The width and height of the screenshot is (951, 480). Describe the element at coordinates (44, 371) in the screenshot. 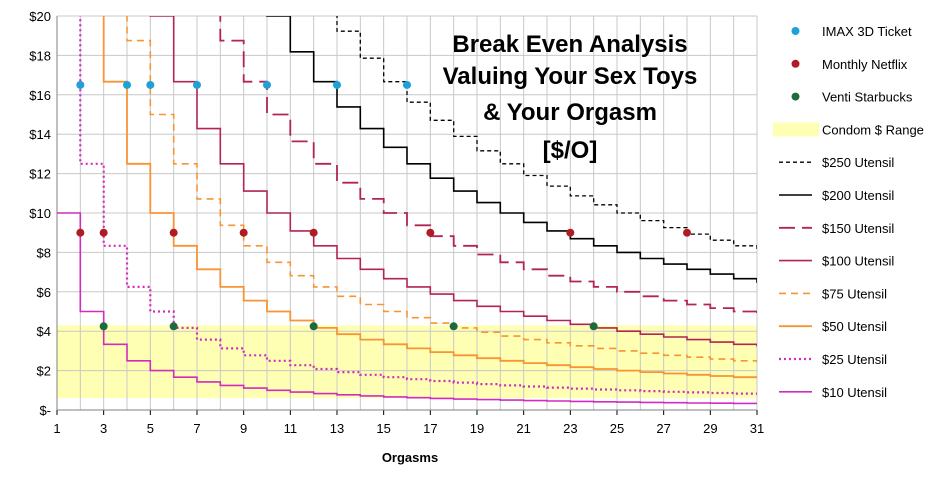

I see `y-tick-label: $2` at that location.